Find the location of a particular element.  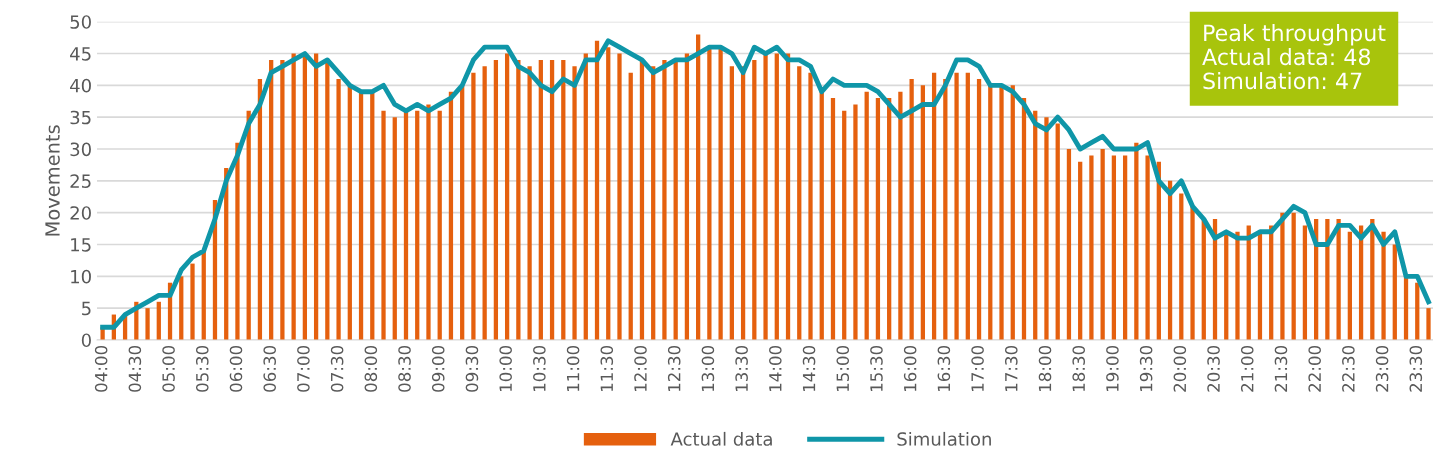

x-tick-label: 08:00 is located at coordinates (371, 368).